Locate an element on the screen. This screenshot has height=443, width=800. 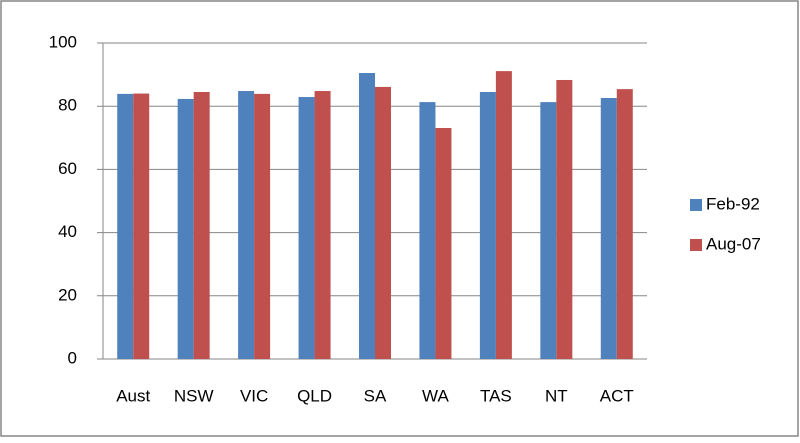
x-tick-label: ACT is located at coordinates (617, 395).